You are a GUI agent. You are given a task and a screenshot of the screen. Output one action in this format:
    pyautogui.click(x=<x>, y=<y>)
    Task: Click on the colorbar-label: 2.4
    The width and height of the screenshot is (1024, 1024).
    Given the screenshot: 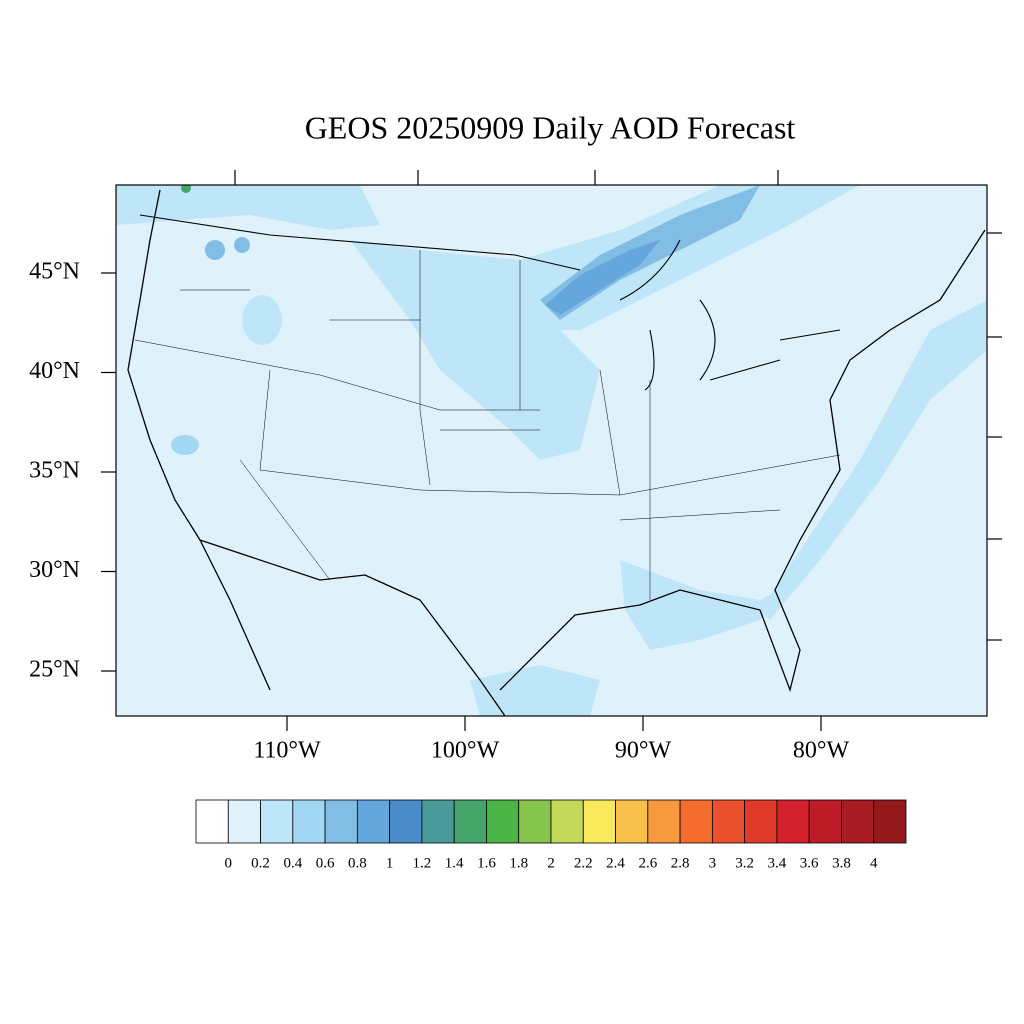 What is the action you would take?
    pyautogui.click(x=615, y=863)
    